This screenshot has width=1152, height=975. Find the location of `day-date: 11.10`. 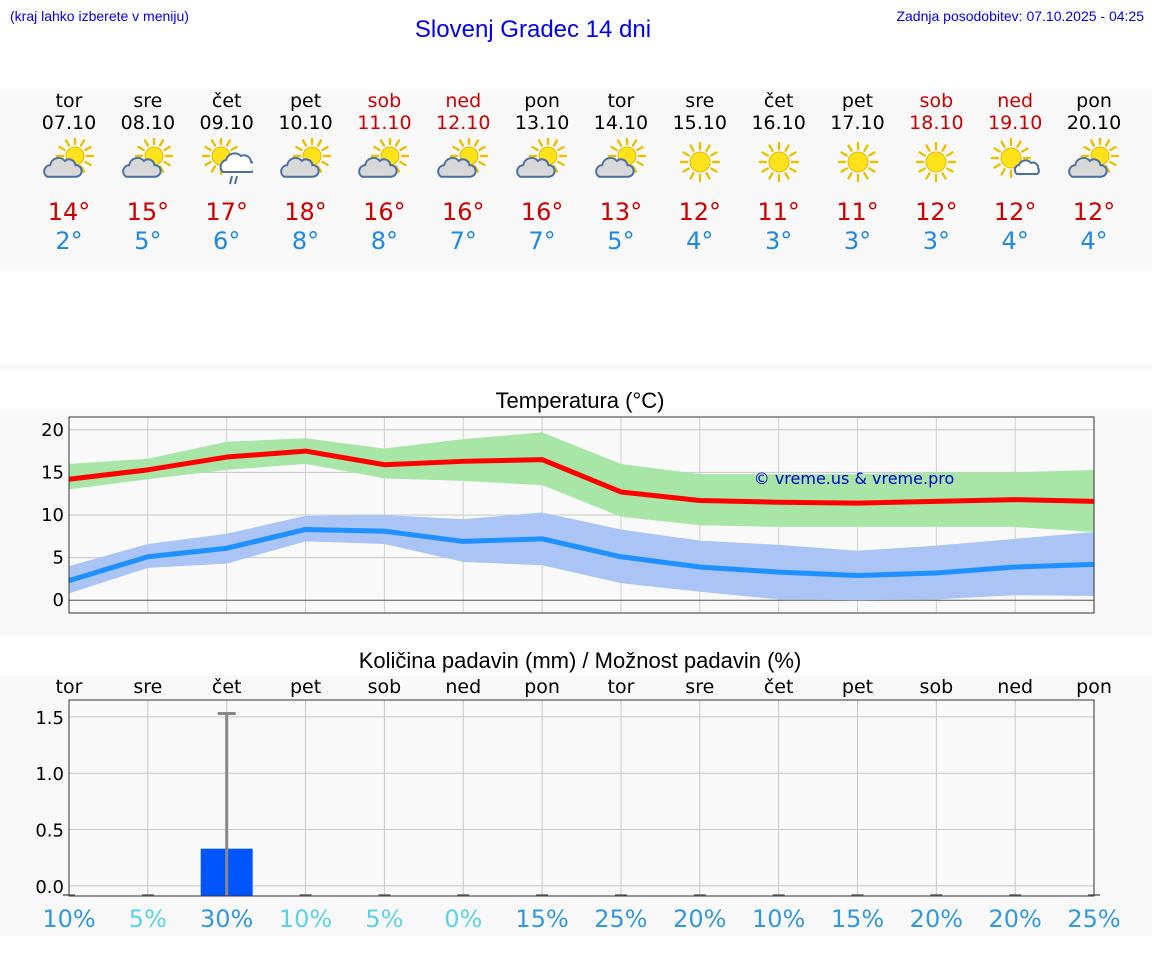

day-date: 11.10 is located at coordinates (384, 123).